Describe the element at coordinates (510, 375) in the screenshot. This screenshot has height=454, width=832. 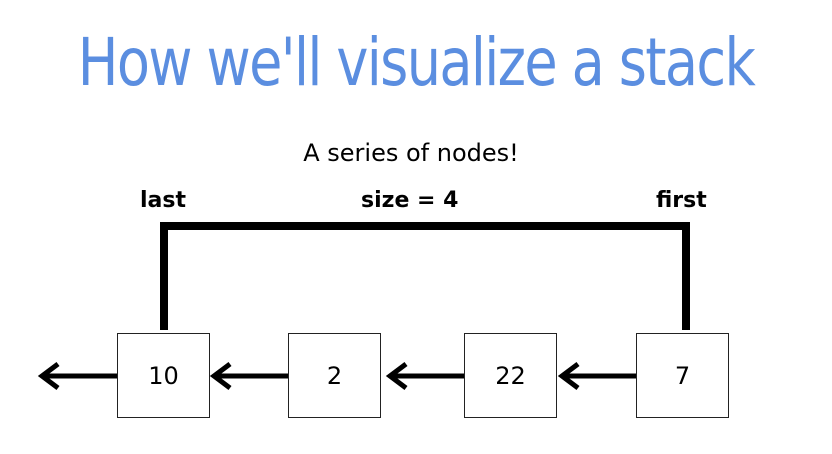
I see `stack-node: 22` at that location.